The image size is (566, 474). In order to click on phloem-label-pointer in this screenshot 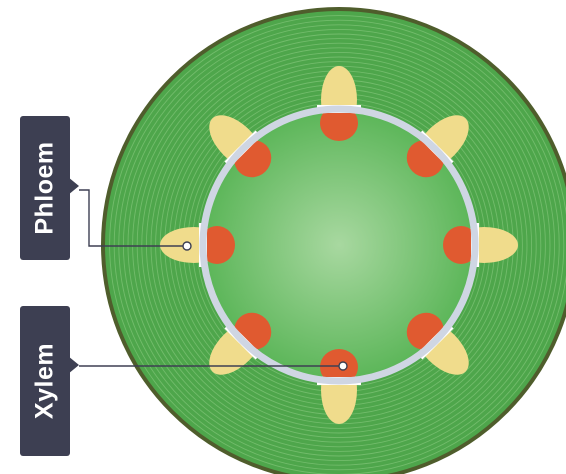, I will do `click(73, 186)`.